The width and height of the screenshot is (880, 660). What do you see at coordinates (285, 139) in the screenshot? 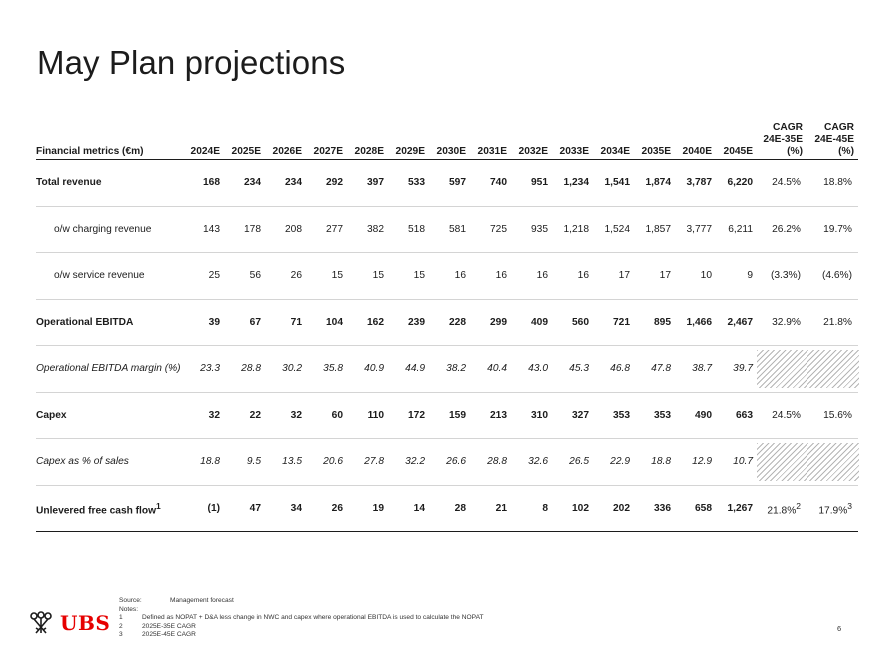
I see `header-year: 2026E` at bounding box center [285, 139].